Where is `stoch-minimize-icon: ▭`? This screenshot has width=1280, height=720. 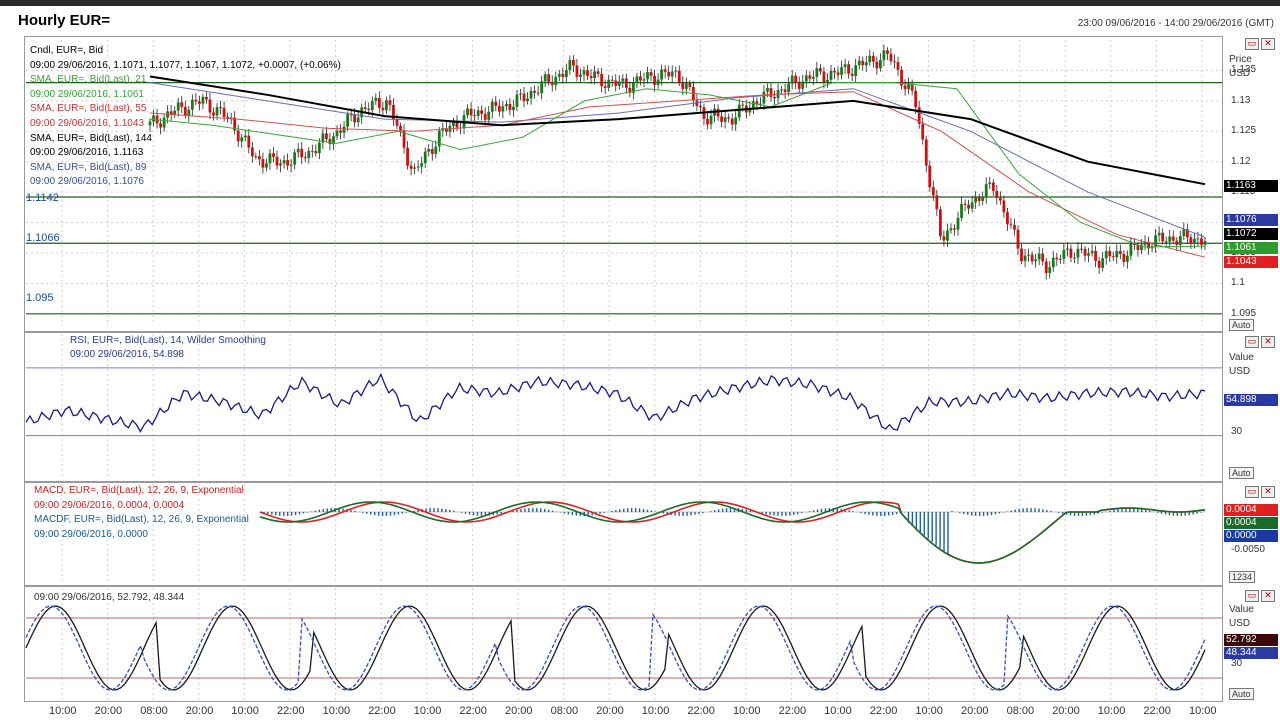
stoch-minimize-icon: ▭ is located at coordinates (1252, 596).